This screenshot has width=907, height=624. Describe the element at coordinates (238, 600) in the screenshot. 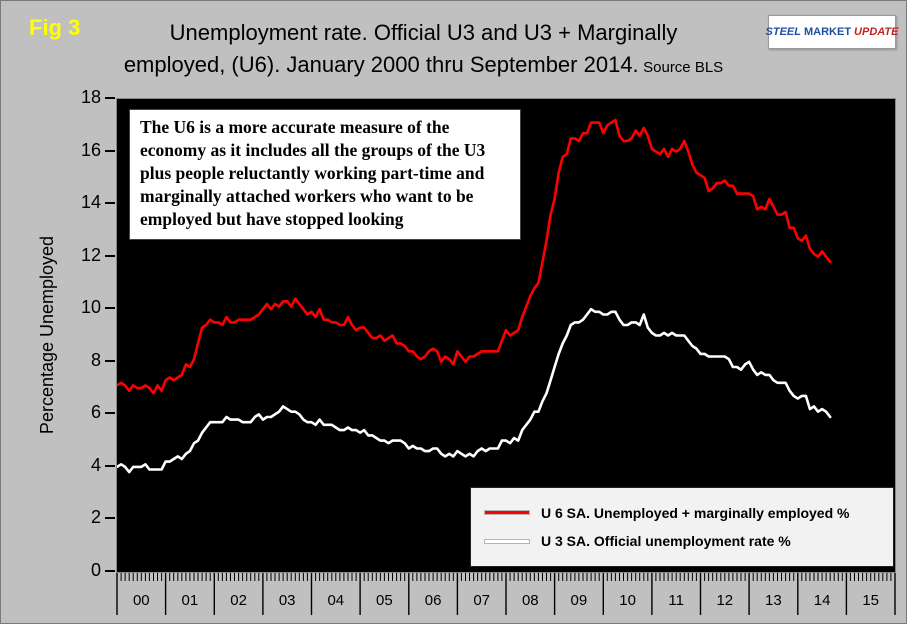

I see `x-year-label: 02` at that location.